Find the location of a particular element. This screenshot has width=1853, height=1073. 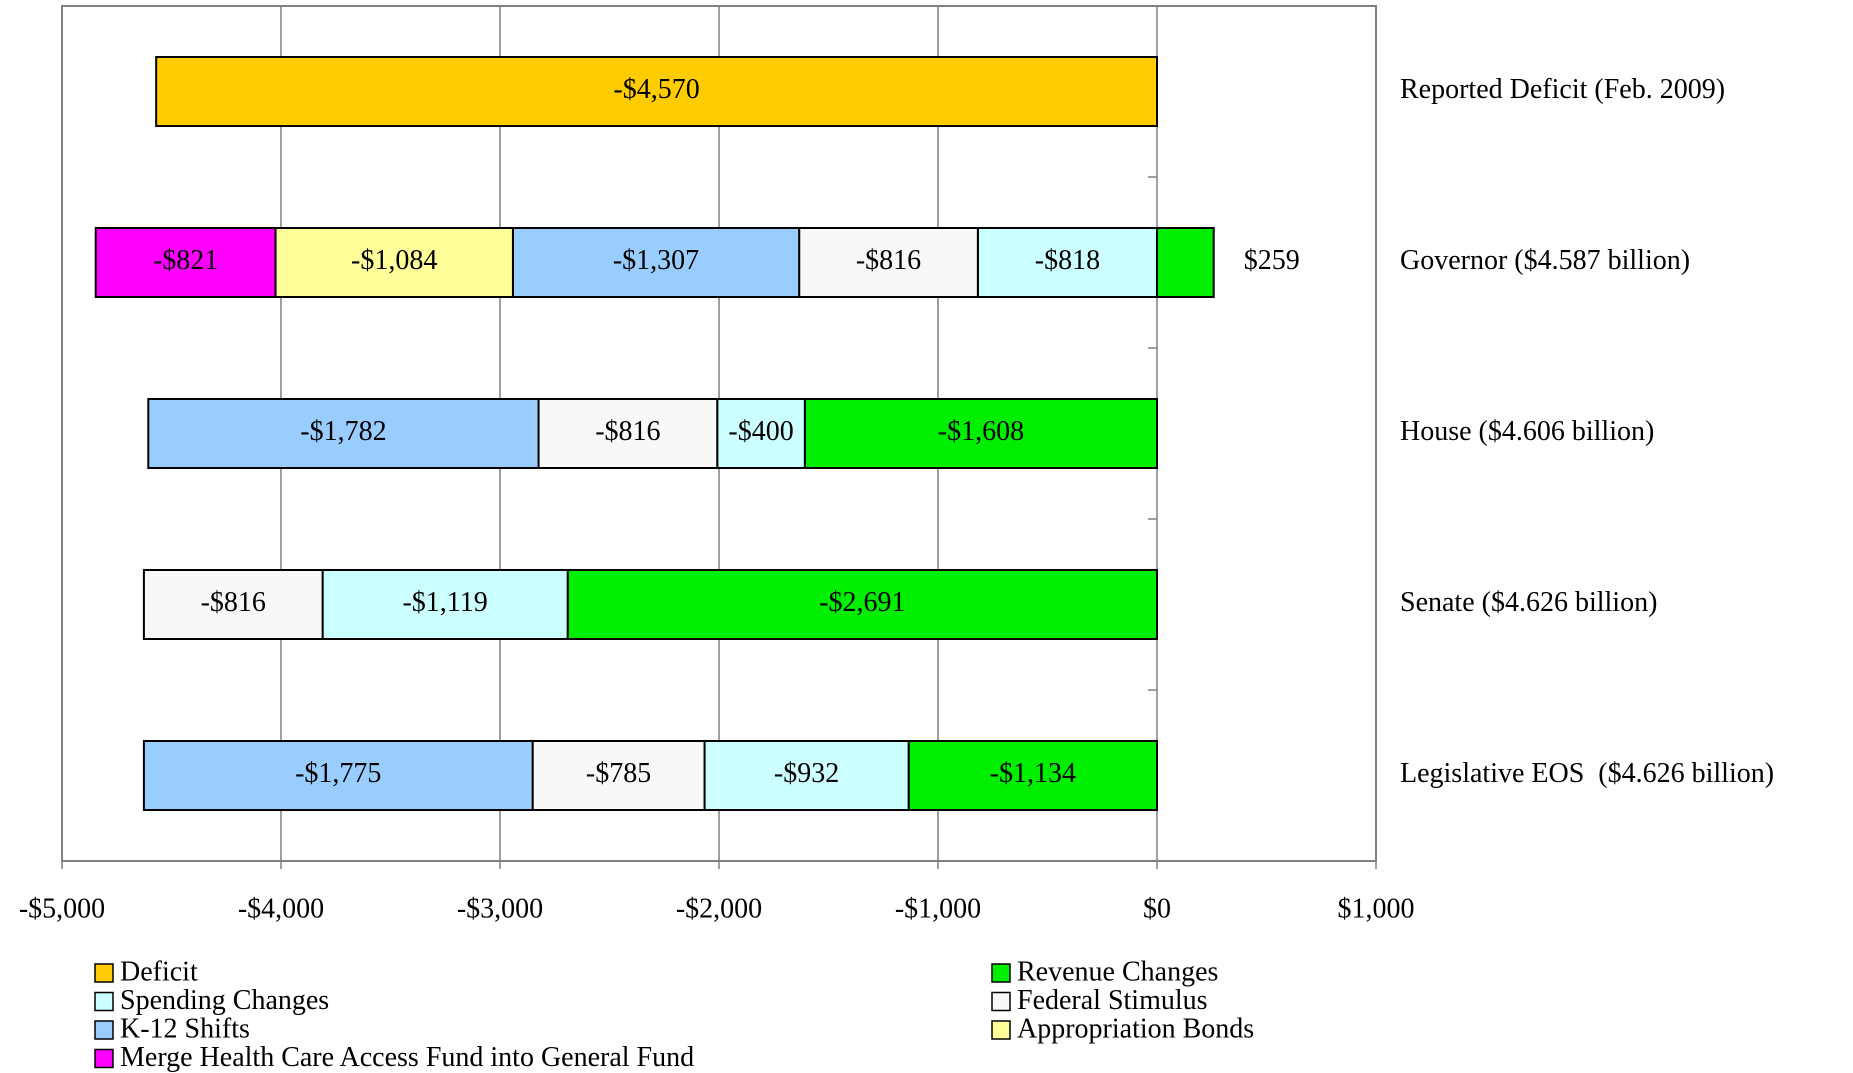

x-tick-label: -$4,000 is located at coordinates (281, 908).